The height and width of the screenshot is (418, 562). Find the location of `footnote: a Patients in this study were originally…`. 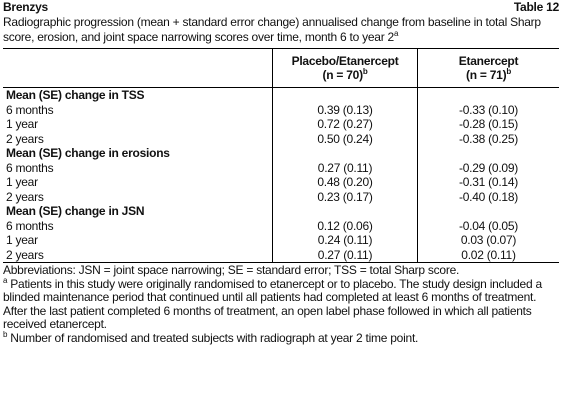

footnote: a Patients in this study were originally… is located at coordinates (281, 303).